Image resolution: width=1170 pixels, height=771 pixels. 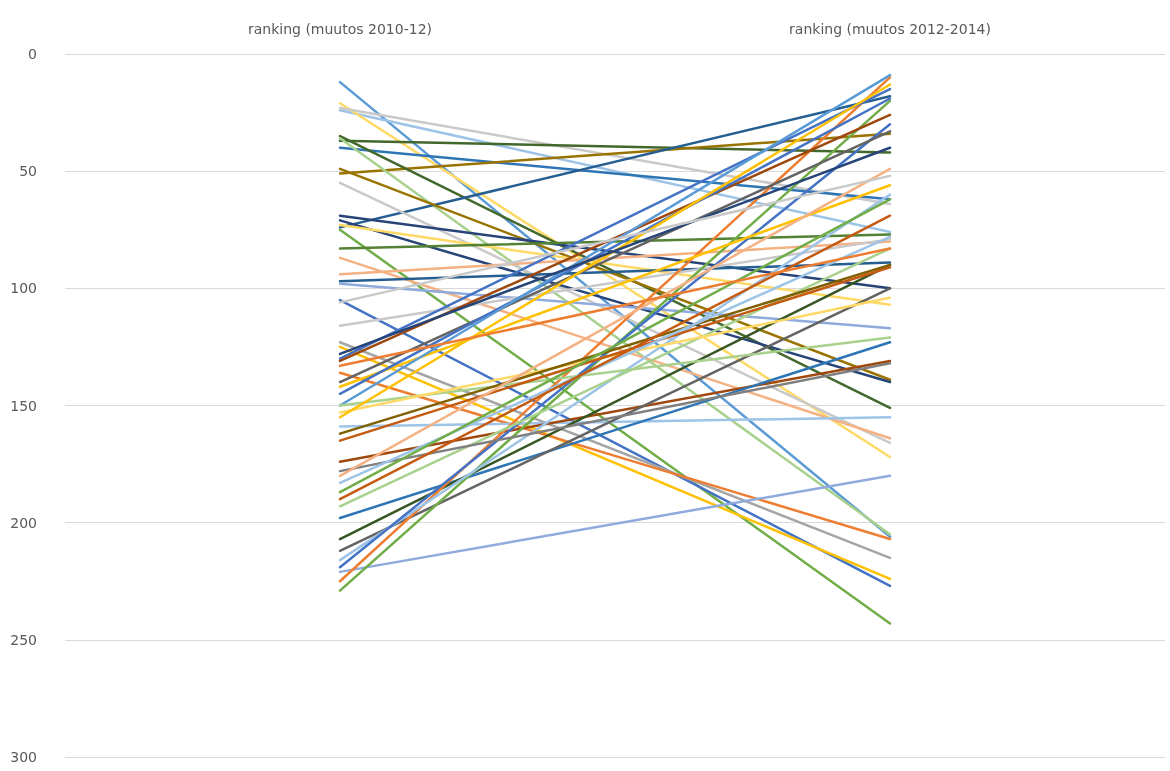 I want to click on y-tick-label: 100, so click(x=23, y=288).